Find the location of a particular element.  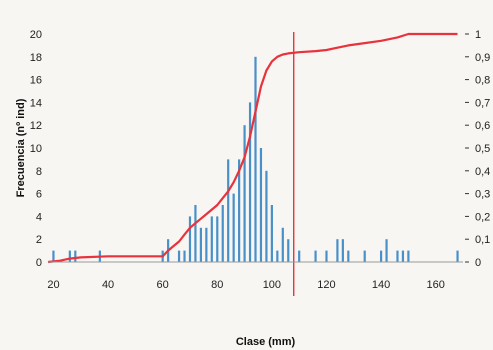

y-tick-label: 14 is located at coordinates (36, 103).